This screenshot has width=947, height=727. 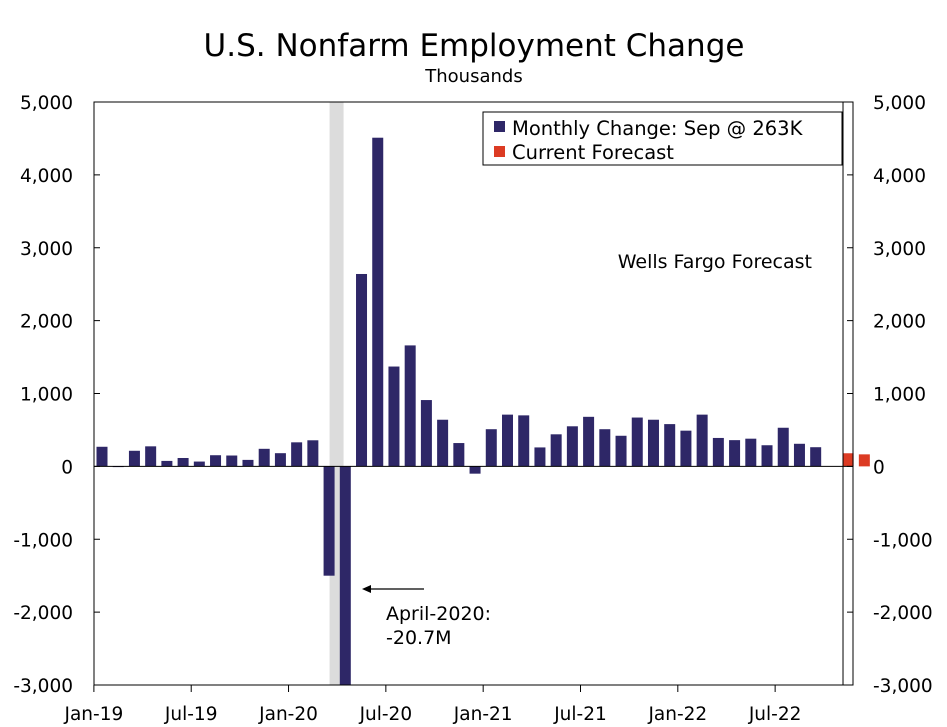 I want to click on y-tick-label-right: -3,000, so click(x=903, y=686).